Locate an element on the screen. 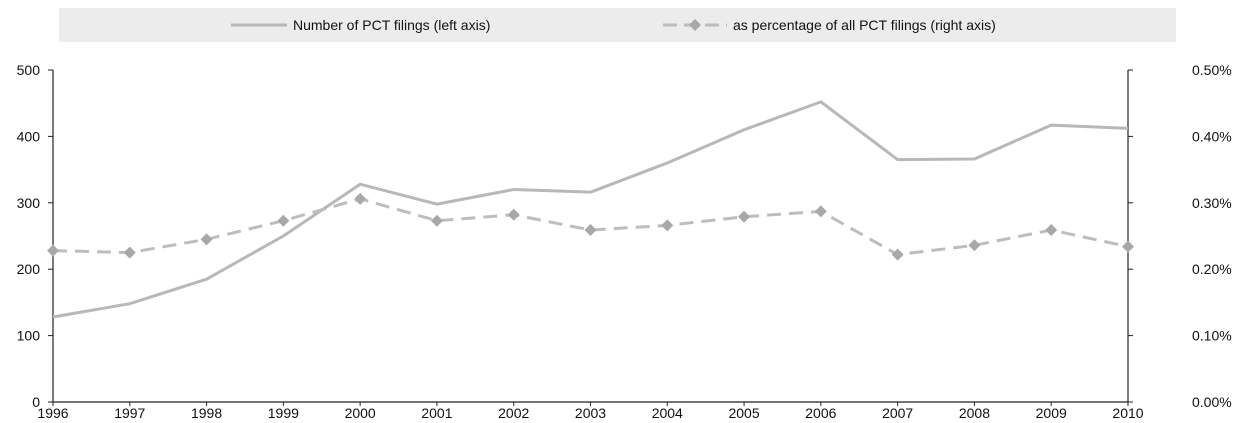  right-y-tick-label: 0.40% is located at coordinates (1212, 136).